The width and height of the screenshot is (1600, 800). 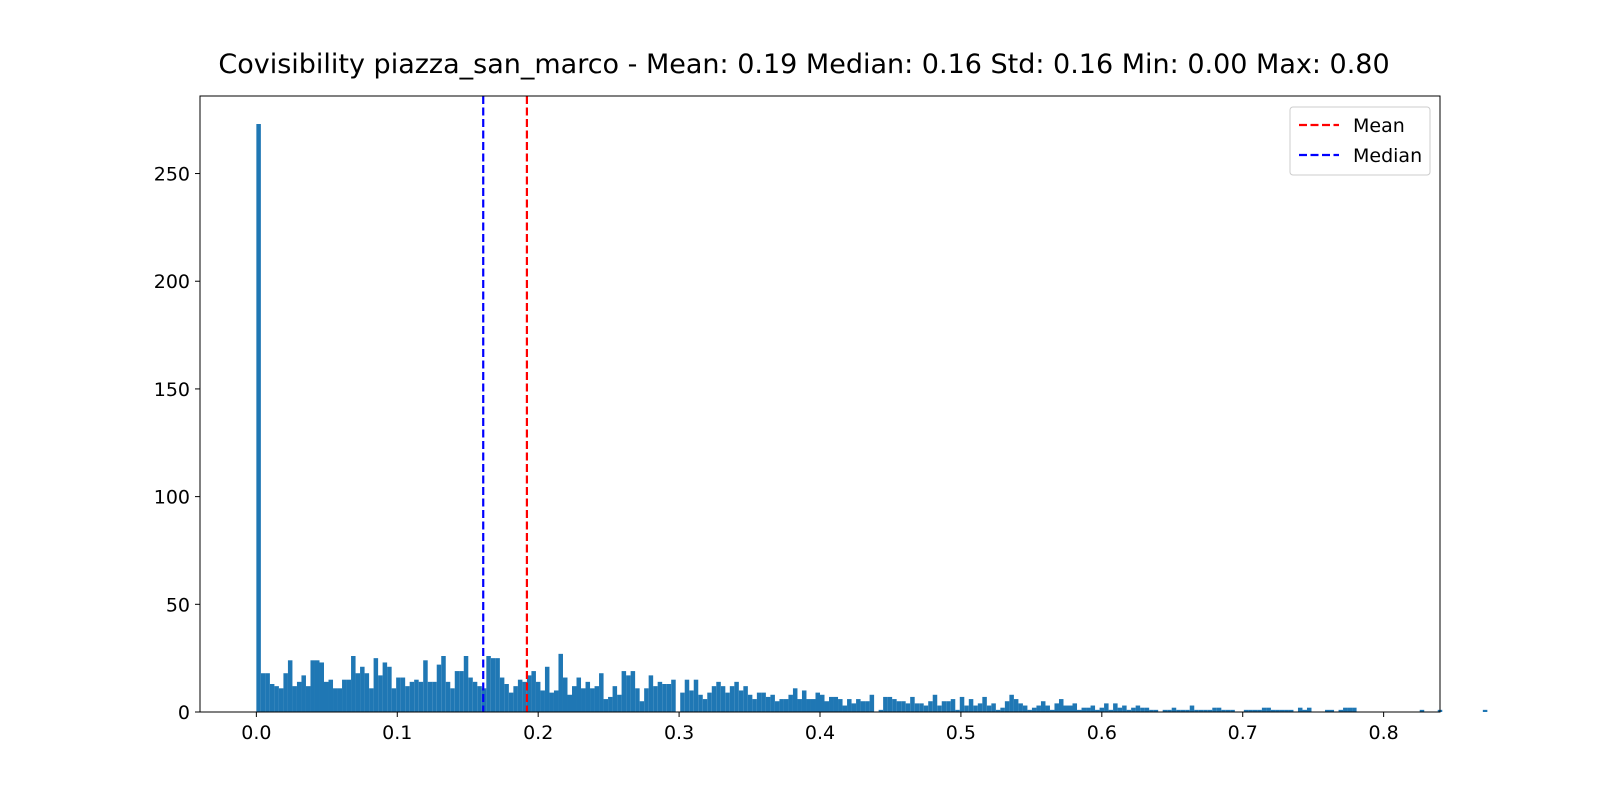 I want to click on x-tick-label: 0.4, so click(x=820, y=733).